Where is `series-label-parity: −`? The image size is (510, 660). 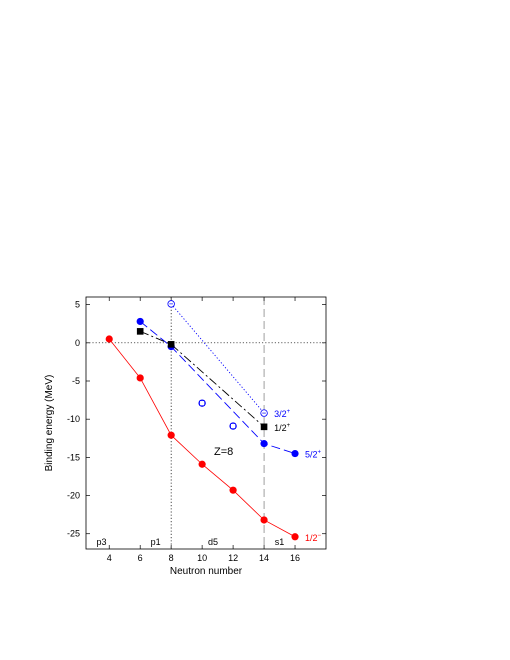
series-label-parity: − is located at coordinates (320, 536).